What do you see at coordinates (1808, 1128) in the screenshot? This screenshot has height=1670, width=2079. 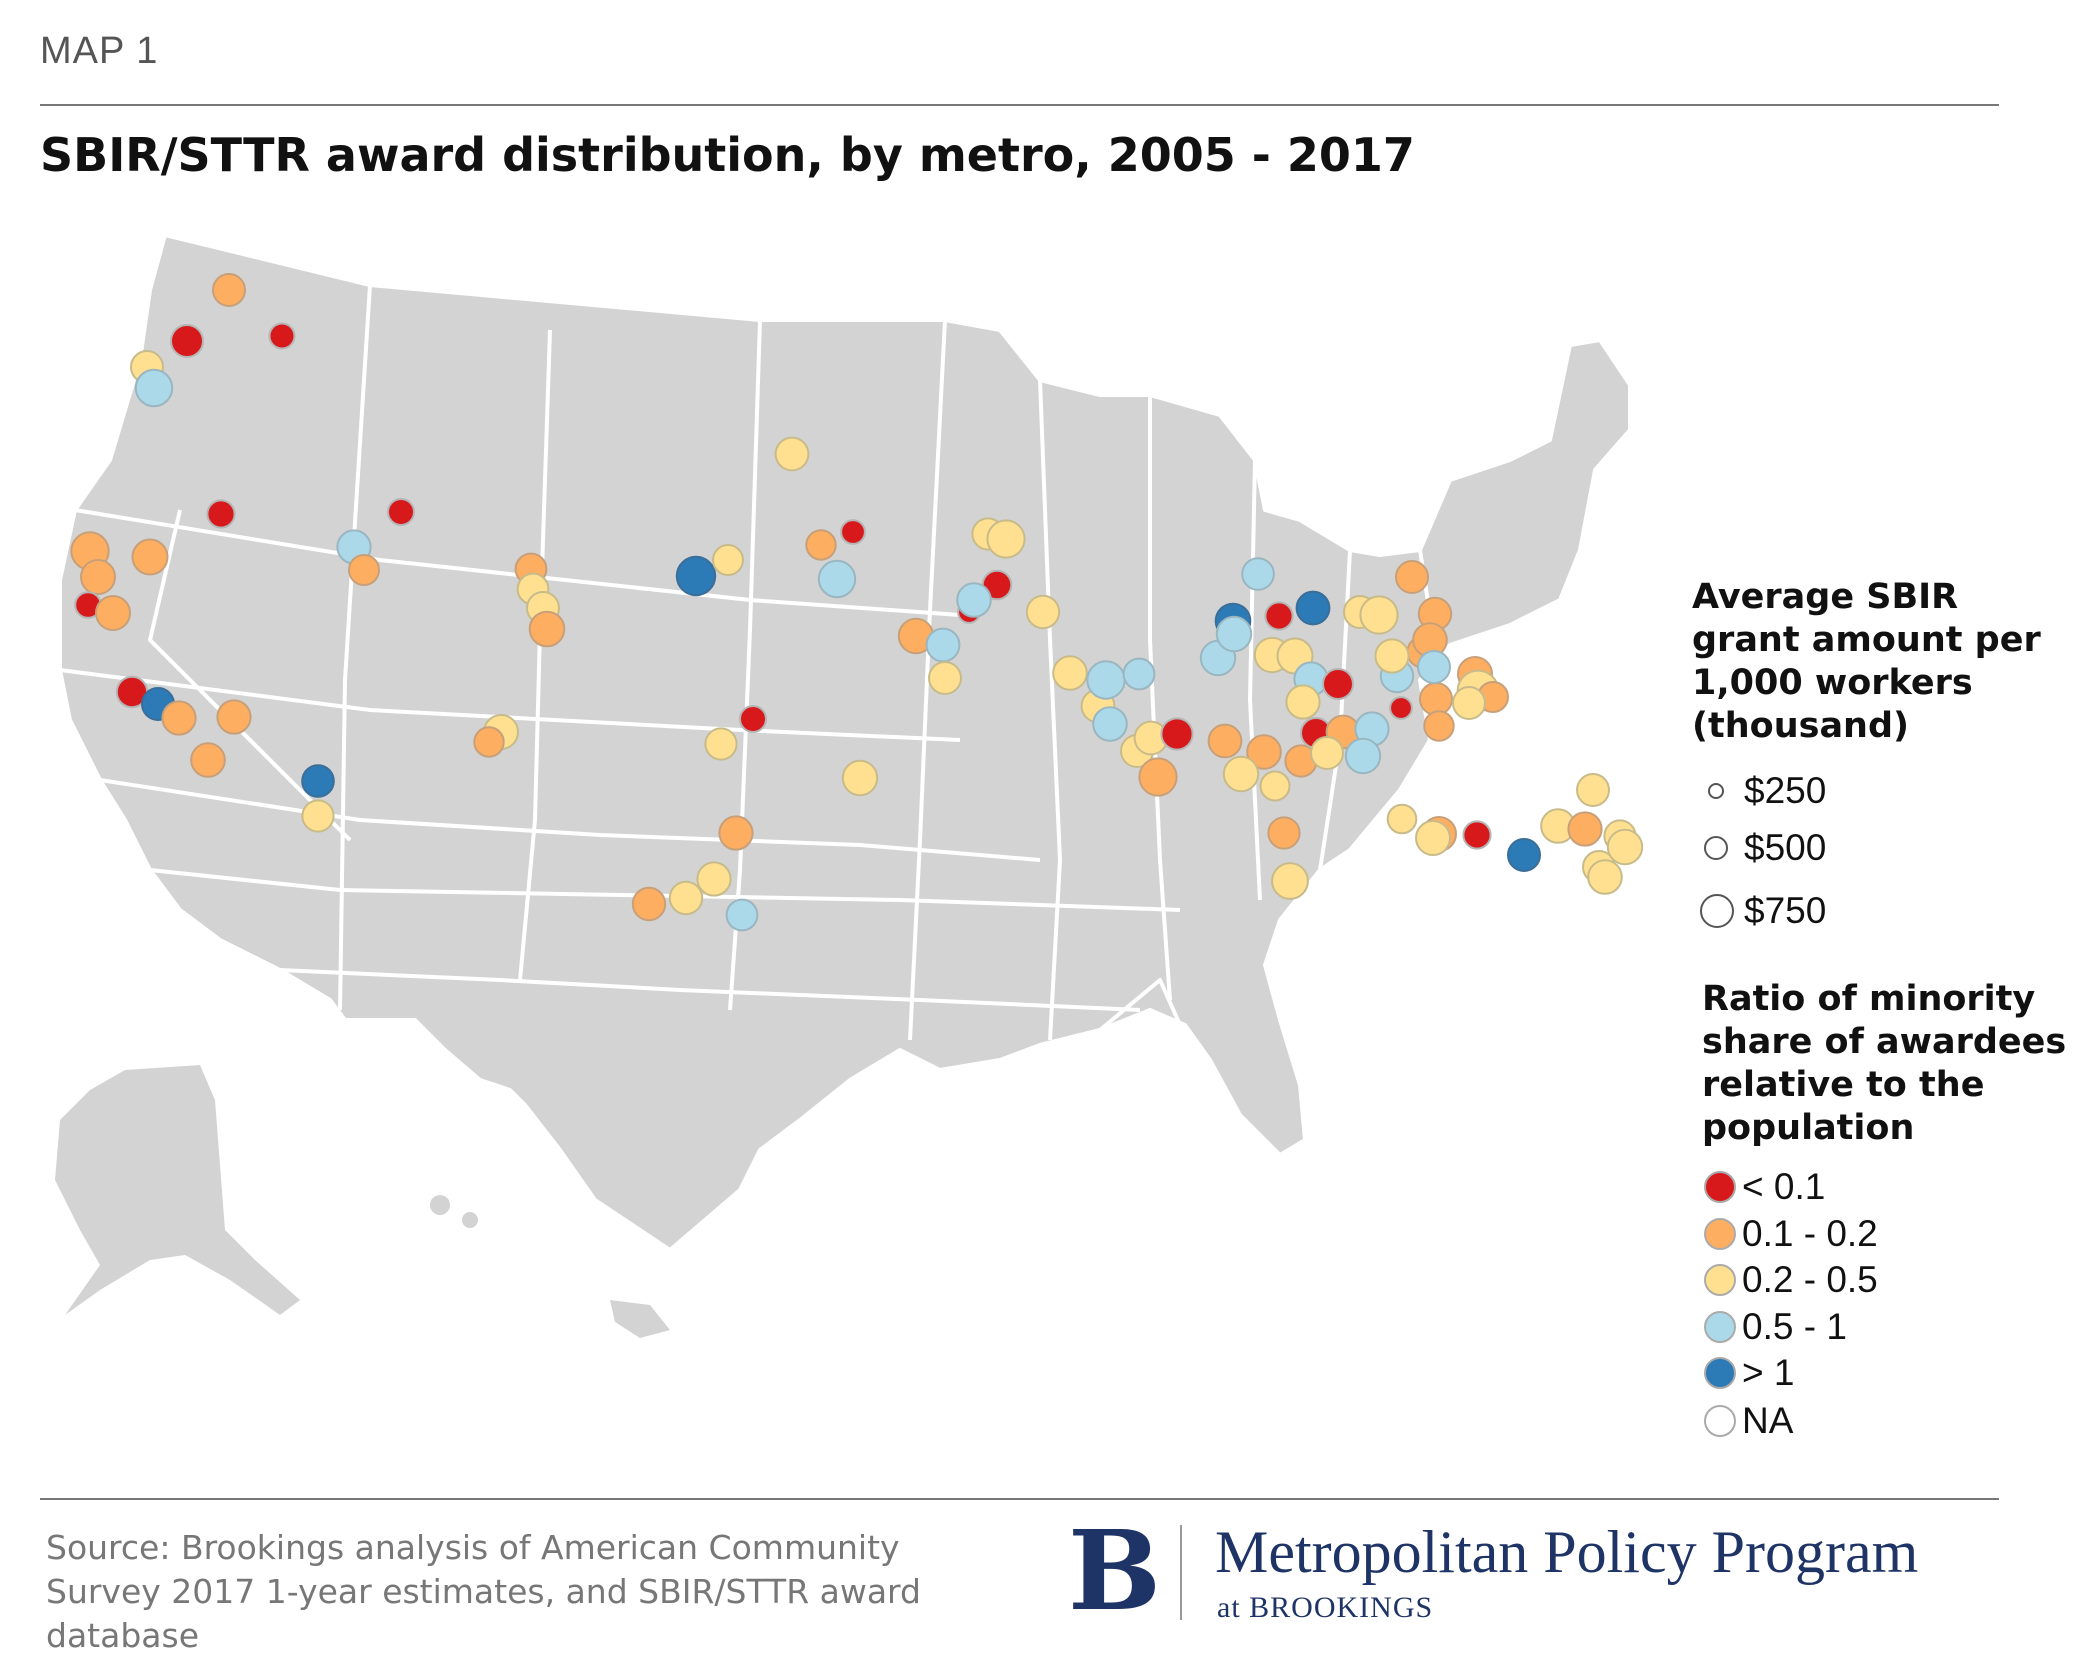 I see `color-legend-title-line: population` at bounding box center [1808, 1128].